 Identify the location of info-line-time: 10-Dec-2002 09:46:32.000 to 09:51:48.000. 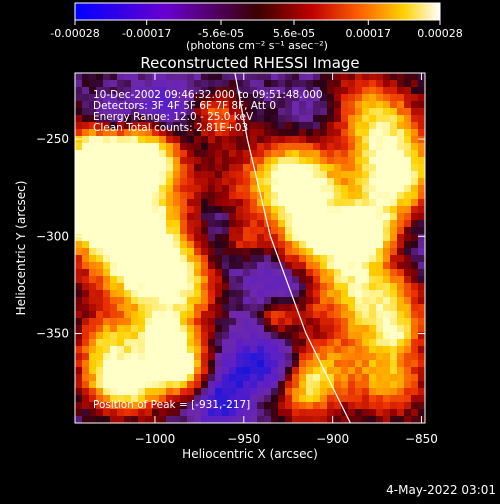
(208, 95).